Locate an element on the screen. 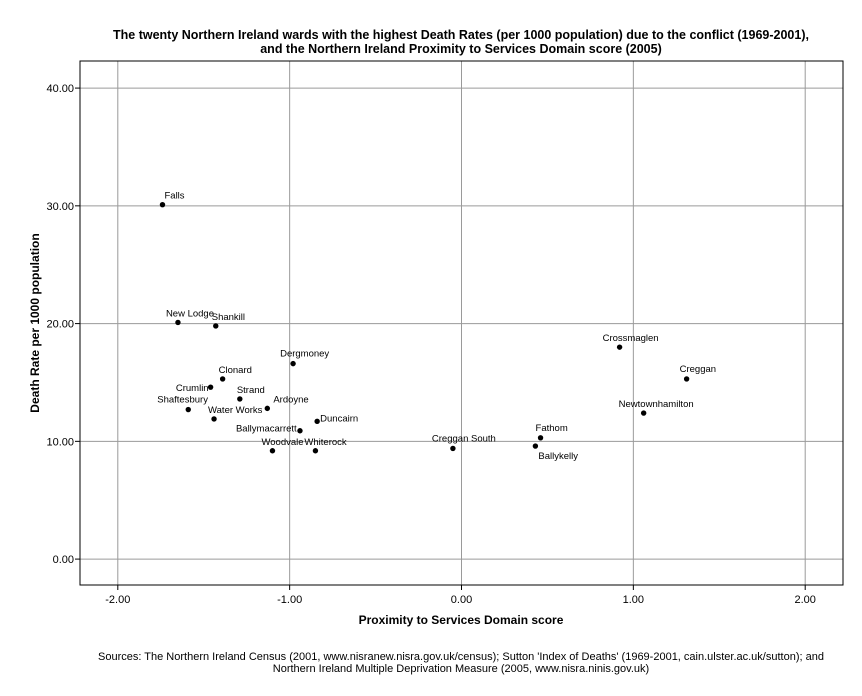 The height and width of the screenshot is (696, 862). point-label: Clonard is located at coordinates (235, 370).